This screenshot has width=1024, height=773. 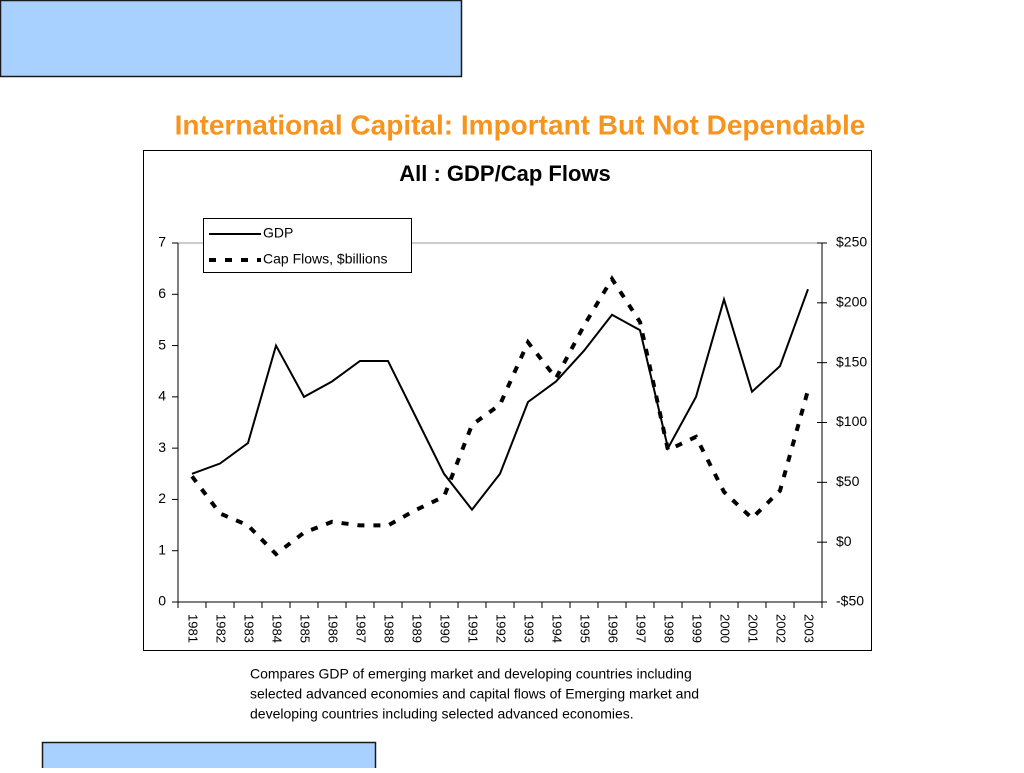 What do you see at coordinates (162, 242) in the screenshot?
I see `y-tick-label: 7` at bounding box center [162, 242].